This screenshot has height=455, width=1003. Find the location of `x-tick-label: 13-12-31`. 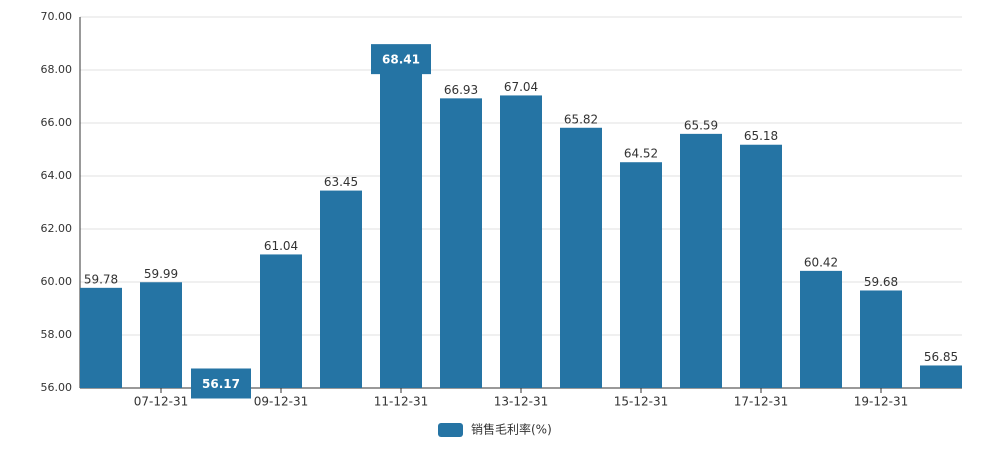

x-tick-label: 13-12-31 is located at coordinates (521, 402).